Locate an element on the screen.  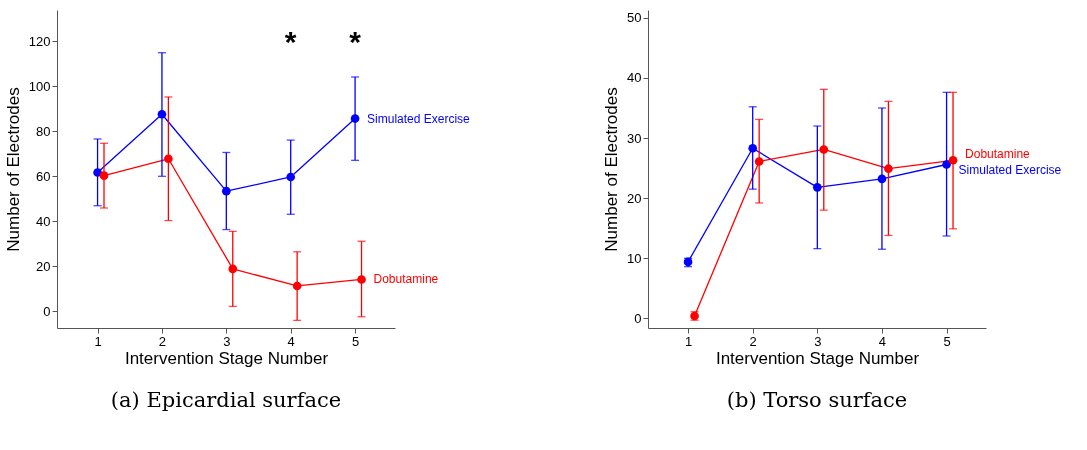
y-tick-label: 100 is located at coordinates (39, 86).